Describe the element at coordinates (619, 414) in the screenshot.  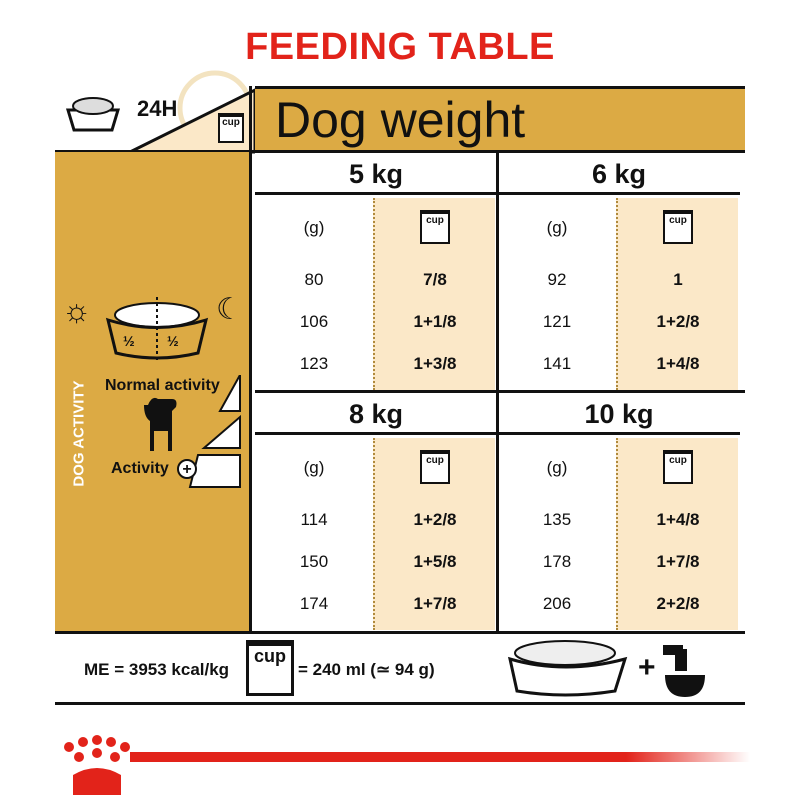
I see `weight-header: 10 kg` at that location.